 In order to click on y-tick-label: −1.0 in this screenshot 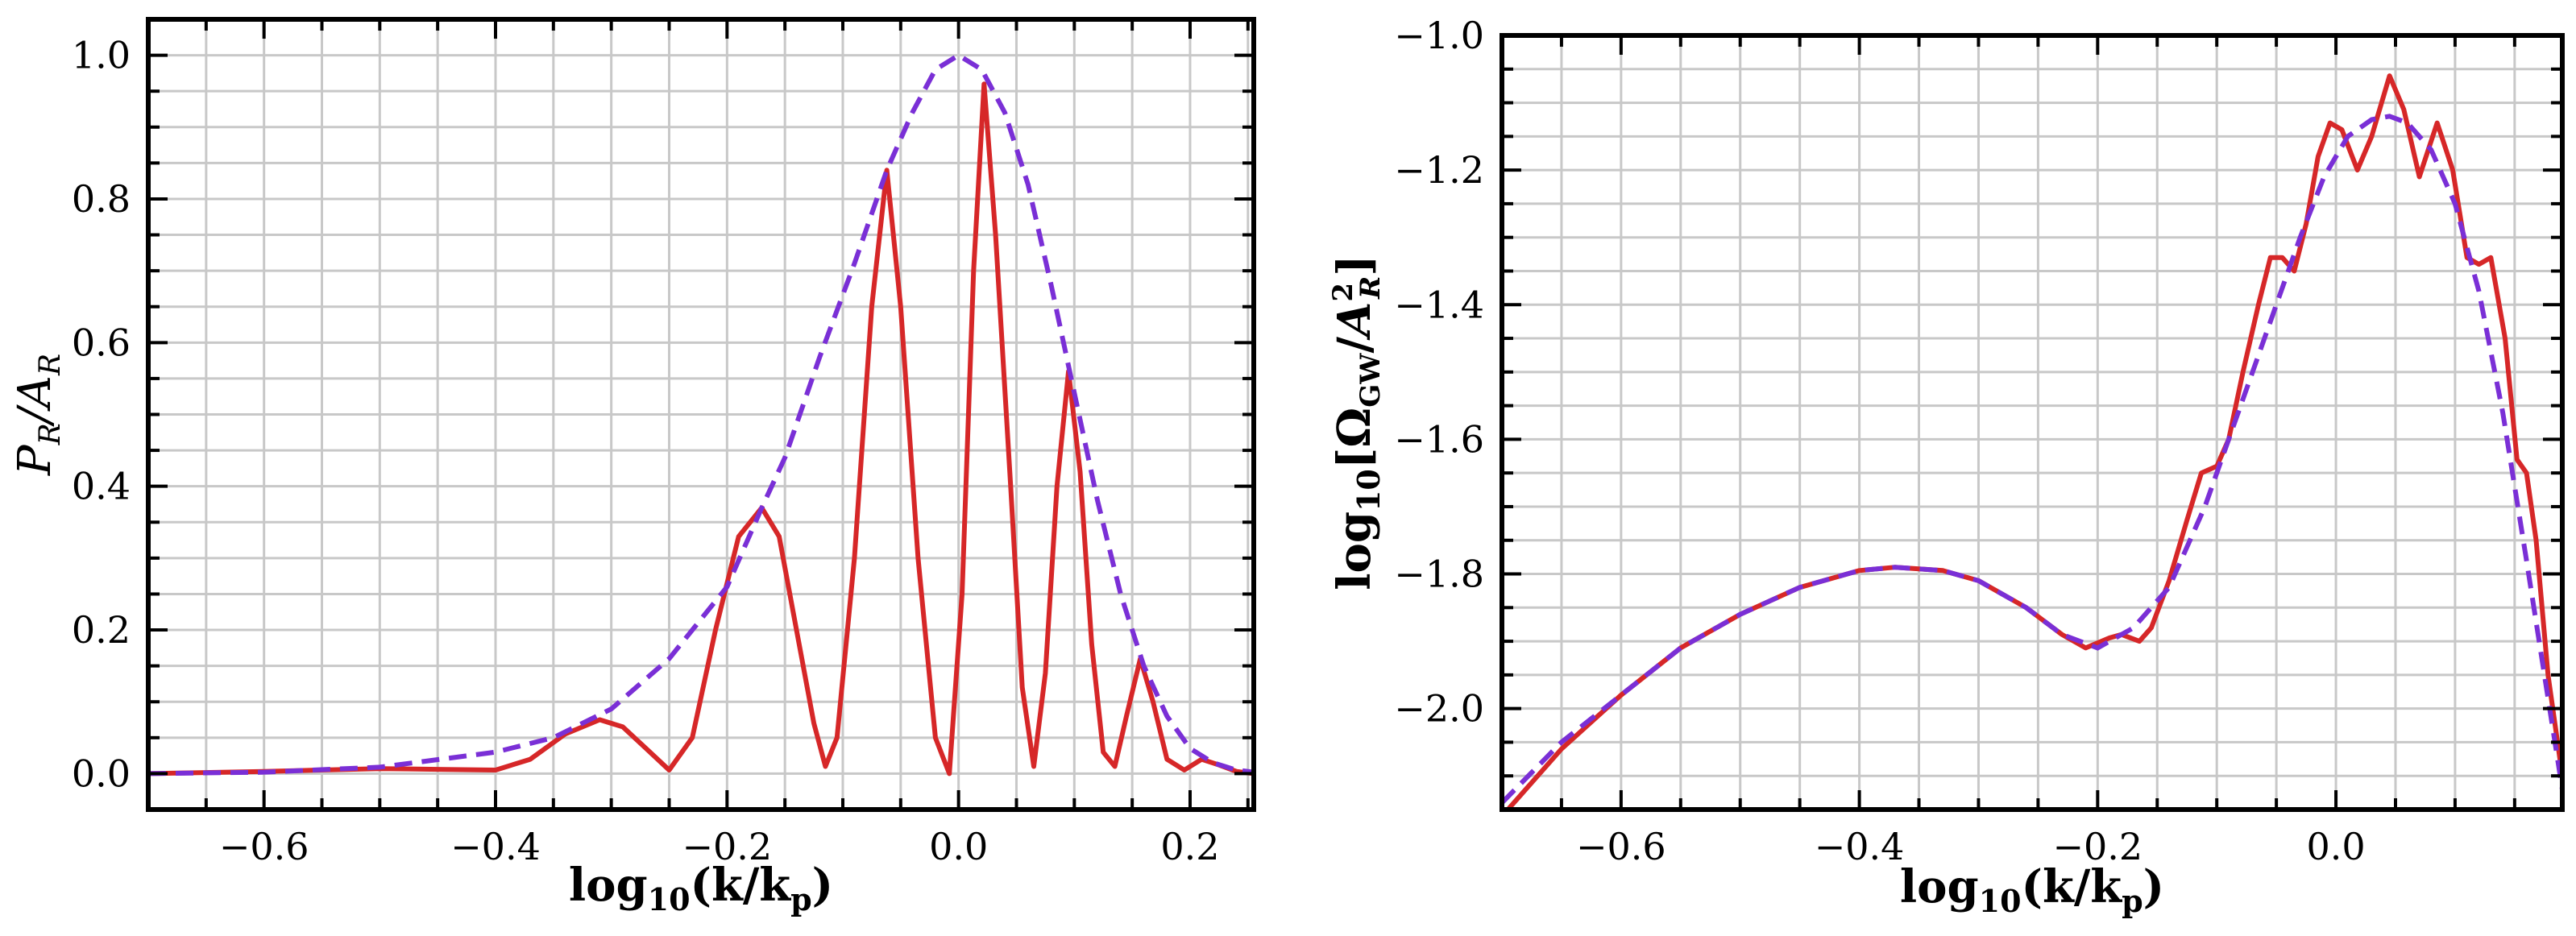, I will do `click(1439, 35)`.